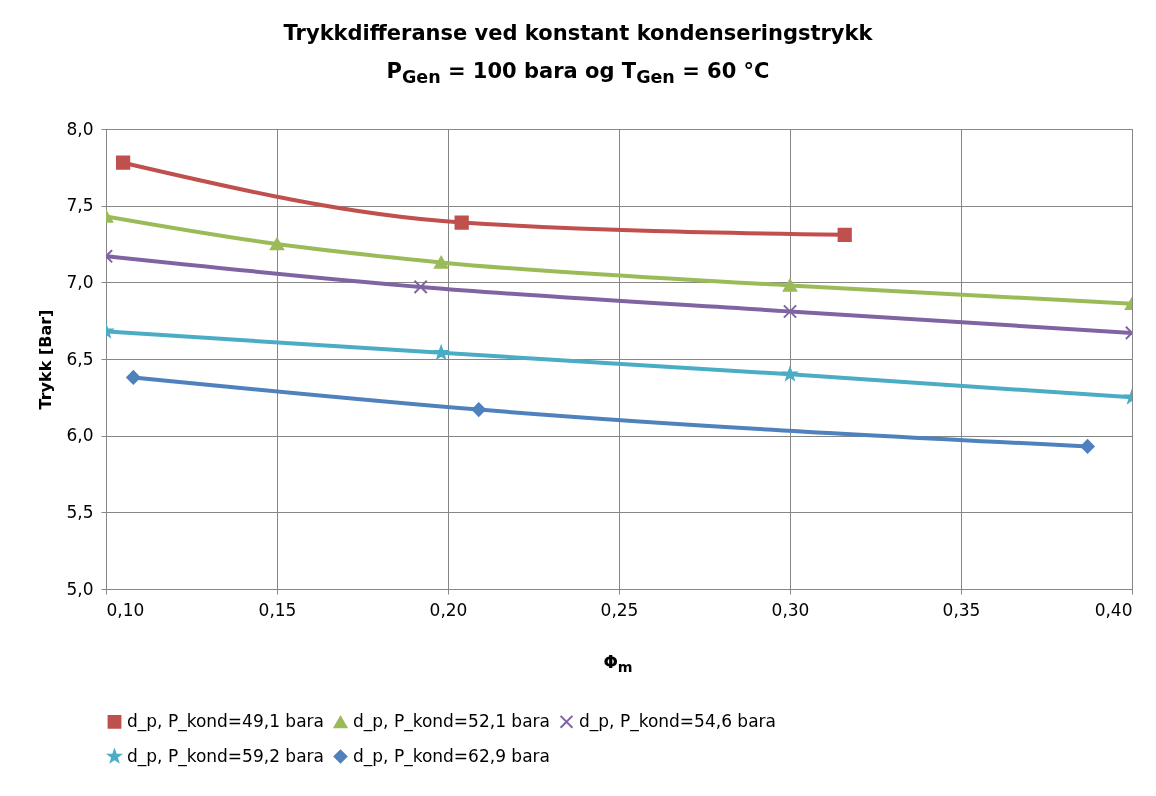 The height and width of the screenshot is (796, 1156). What do you see at coordinates (80, 281) in the screenshot?
I see `y-tick-label: 7,0` at bounding box center [80, 281].